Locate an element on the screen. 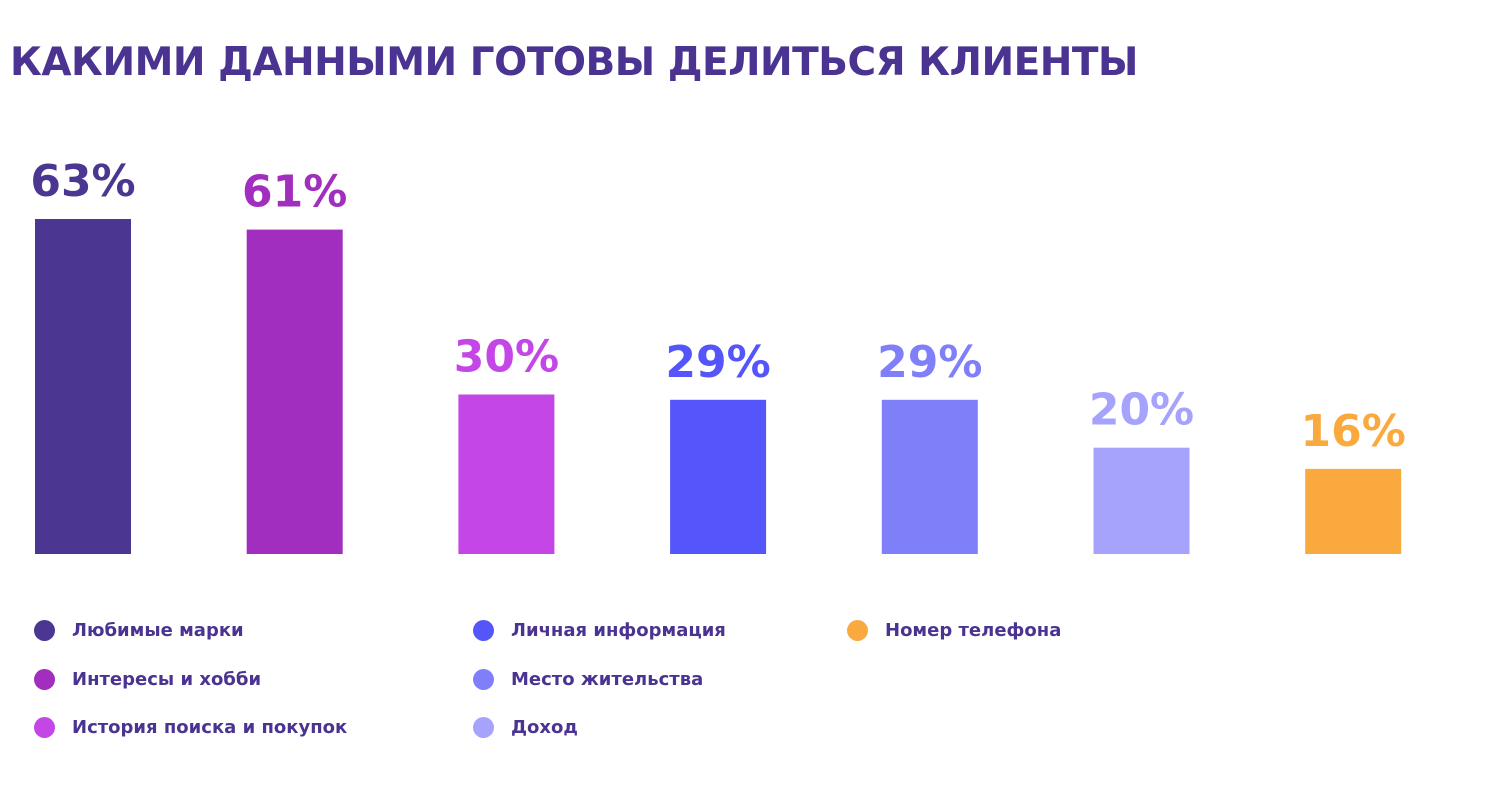 This screenshot has width=1500, height=792. legend-item: История поиска и покупок is located at coordinates (190, 727).